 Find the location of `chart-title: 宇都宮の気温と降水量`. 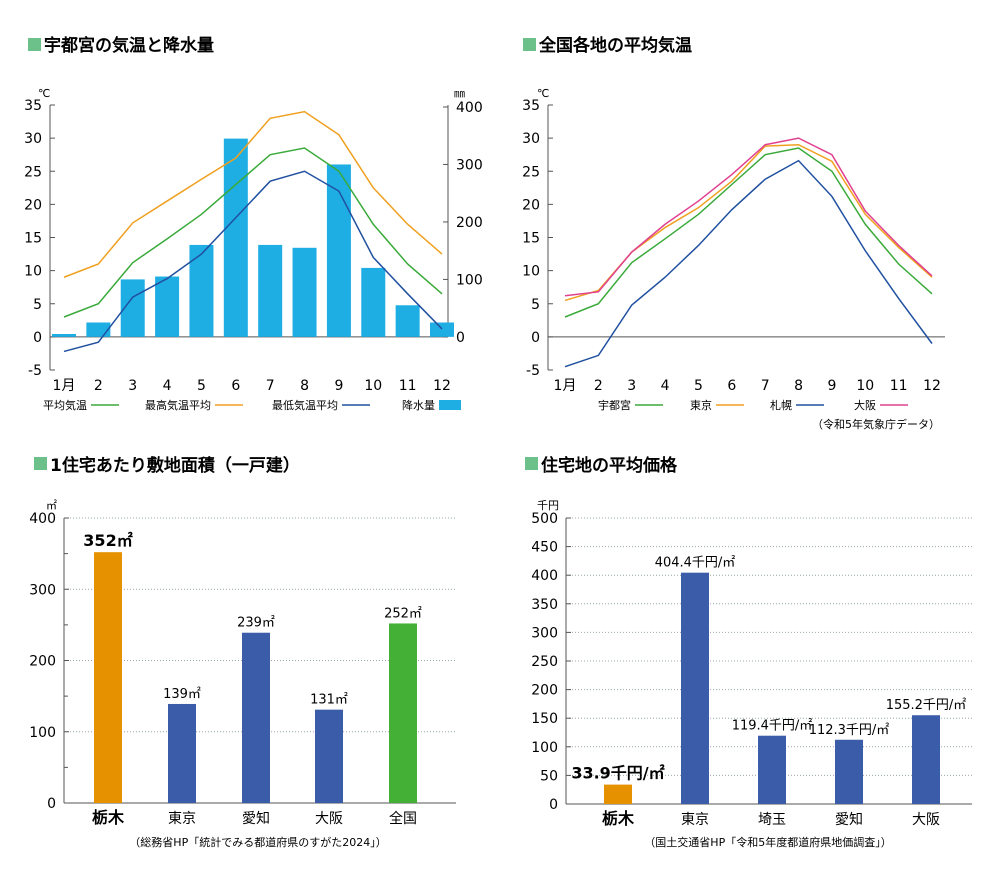

chart-title: 宇都宮の気温と降水量 is located at coordinates (129, 45).